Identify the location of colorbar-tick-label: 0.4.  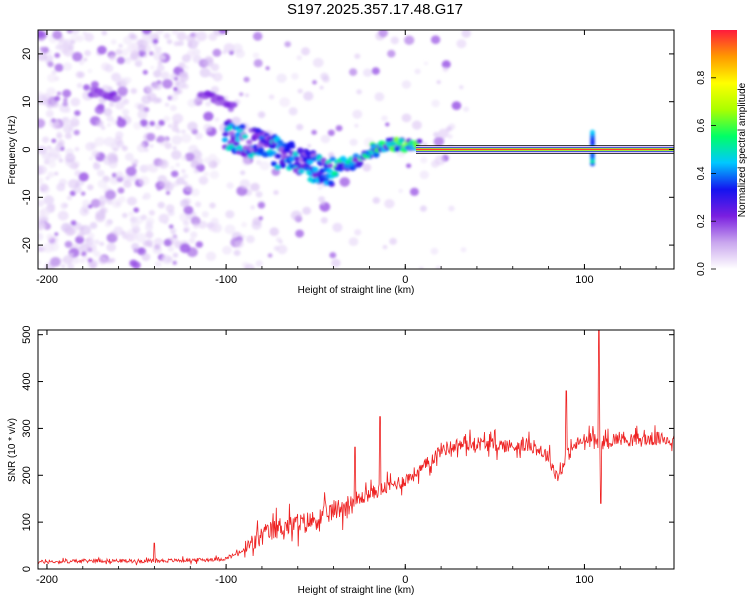
(701, 173).